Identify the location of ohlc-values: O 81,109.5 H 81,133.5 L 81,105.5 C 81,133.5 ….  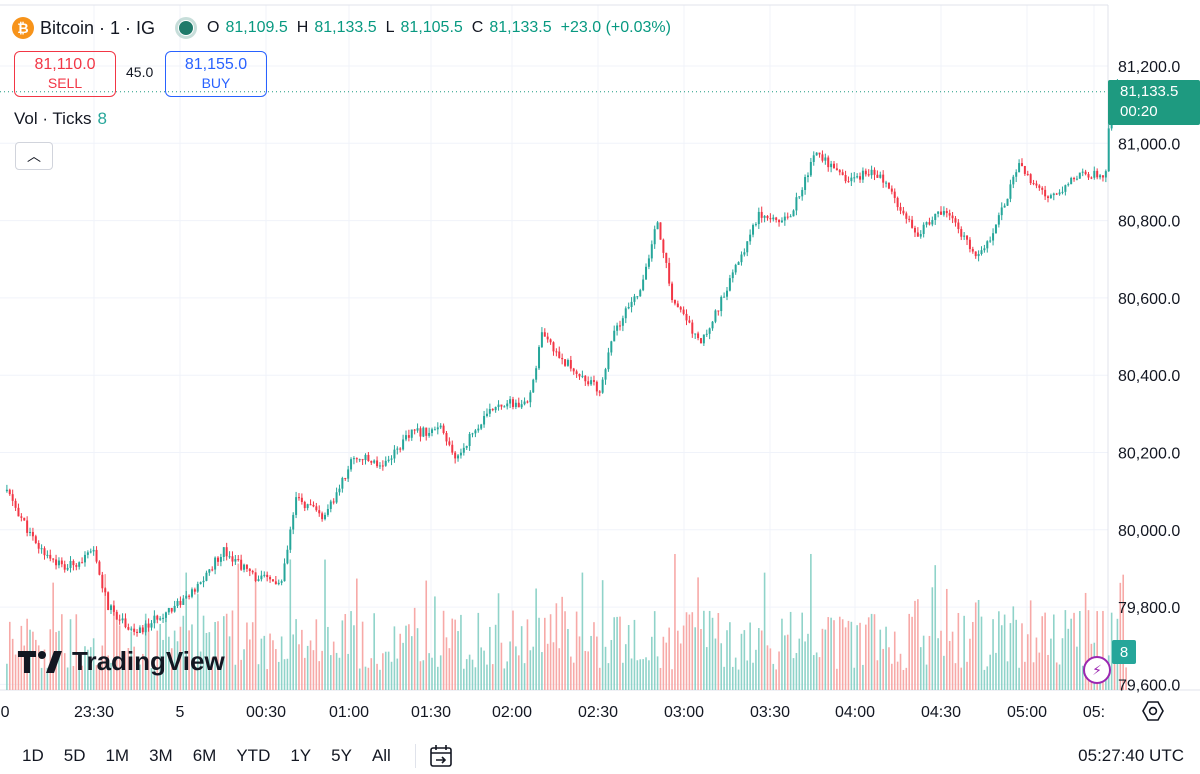
(440, 28).